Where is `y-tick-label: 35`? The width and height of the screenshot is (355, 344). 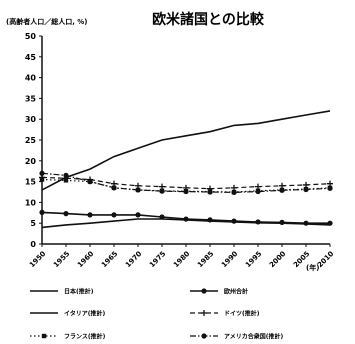 y-tick-label: 35 is located at coordinates (31, 98).